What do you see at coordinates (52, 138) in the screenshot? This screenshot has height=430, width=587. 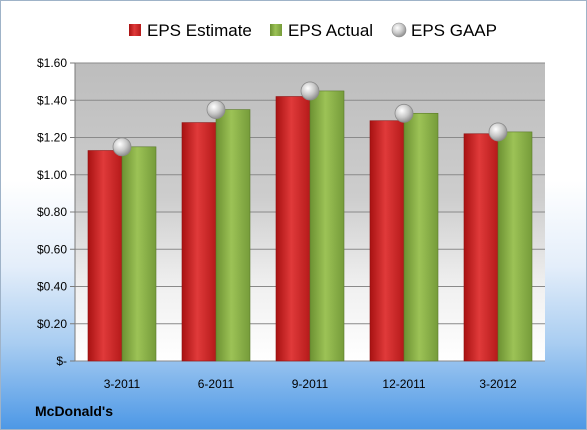 I see `y-tick-label: $1.20` at bounding box center [52, 138].